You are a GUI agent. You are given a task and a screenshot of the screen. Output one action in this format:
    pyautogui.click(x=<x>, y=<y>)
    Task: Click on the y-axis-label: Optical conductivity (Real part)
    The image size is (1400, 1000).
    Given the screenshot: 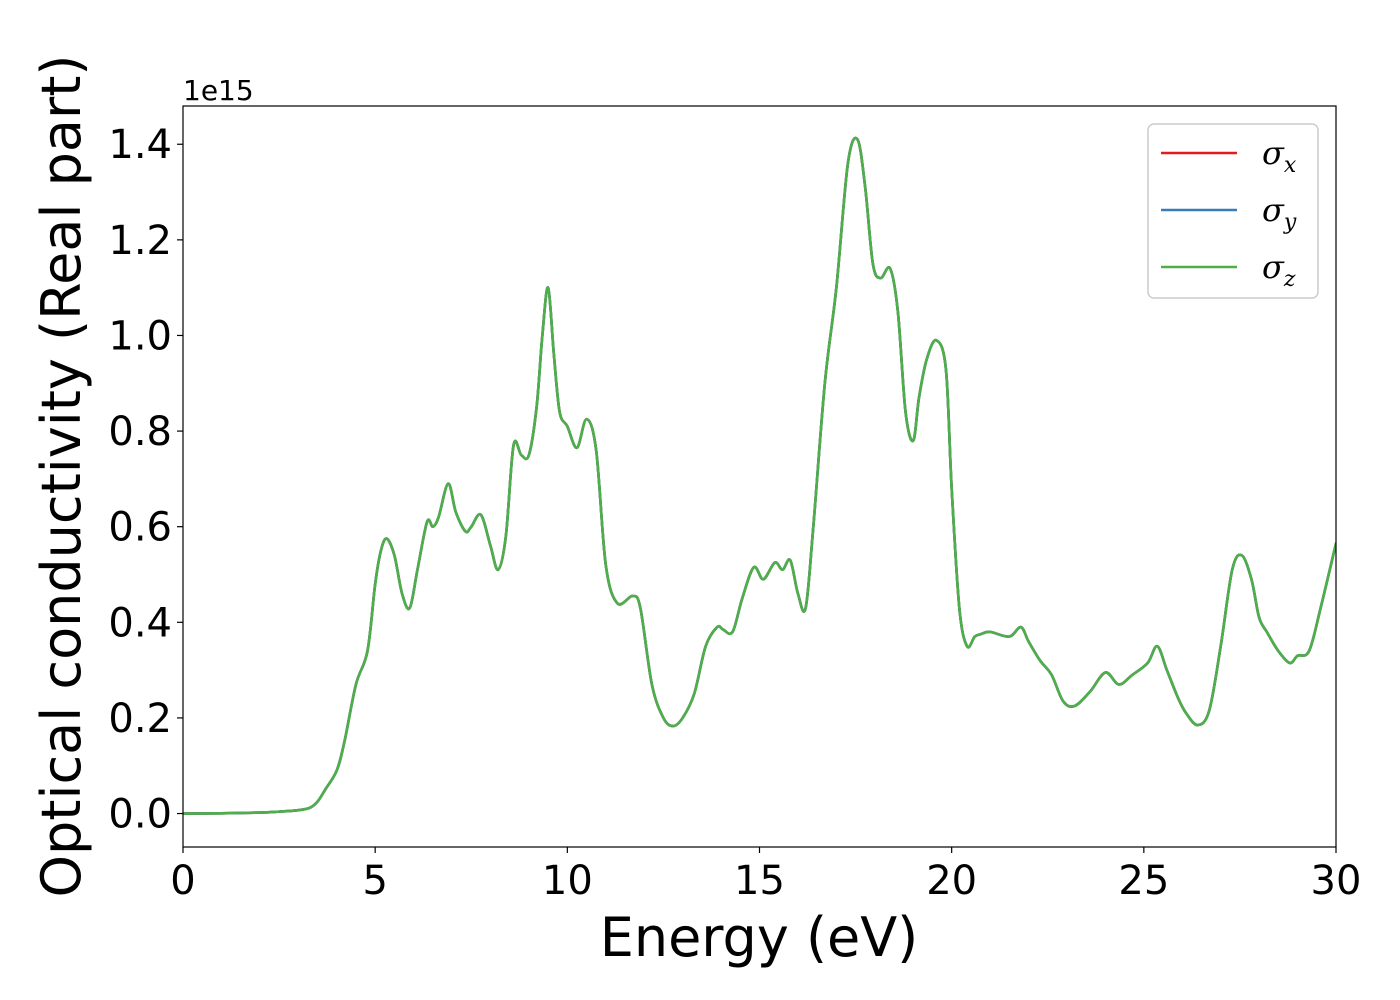 What is the action you would take?
    pyautogui.click(x=61, y=476)
    